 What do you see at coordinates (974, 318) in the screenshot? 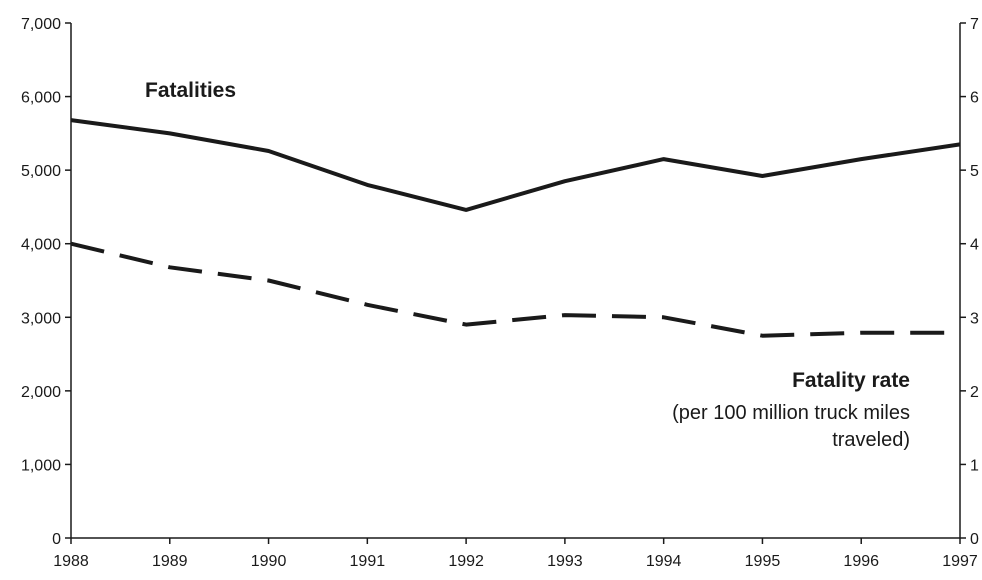
I see `y-tick-label-right: 3` at bounding box center [974, 318].